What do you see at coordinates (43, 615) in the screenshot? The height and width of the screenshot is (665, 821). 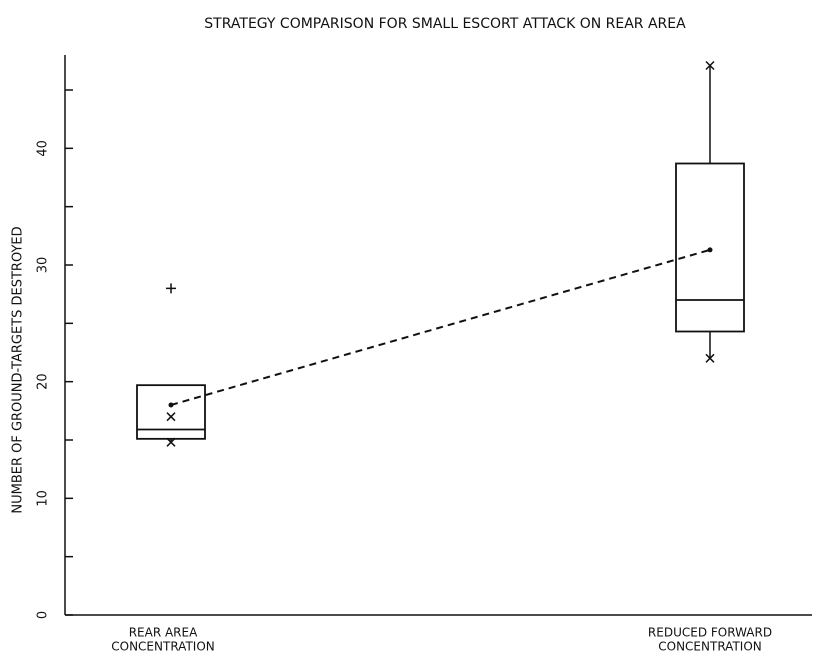 I see `y-tick-label: 0` at bounding box center [43, 615].